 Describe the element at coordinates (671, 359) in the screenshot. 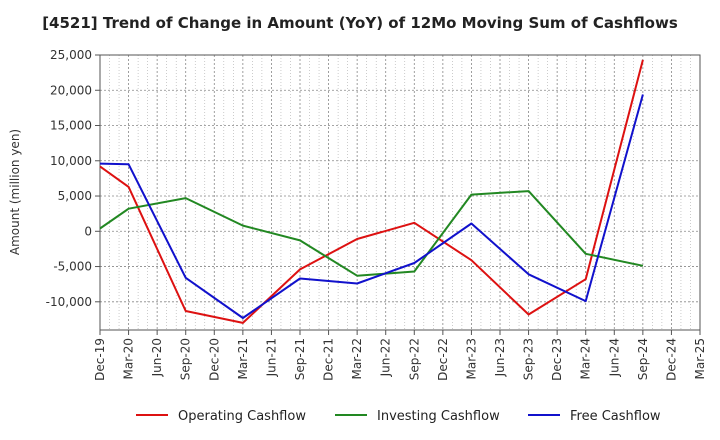

I see `x-tick-label: Dec-24` at that location.